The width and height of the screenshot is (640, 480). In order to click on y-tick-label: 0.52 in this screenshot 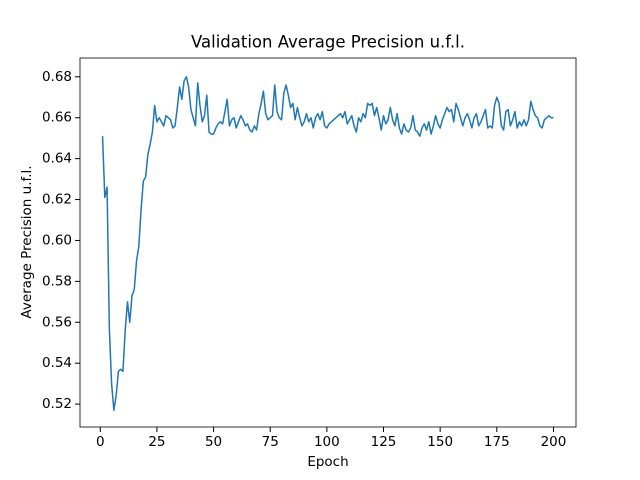, I will do `click(57, 404)`.